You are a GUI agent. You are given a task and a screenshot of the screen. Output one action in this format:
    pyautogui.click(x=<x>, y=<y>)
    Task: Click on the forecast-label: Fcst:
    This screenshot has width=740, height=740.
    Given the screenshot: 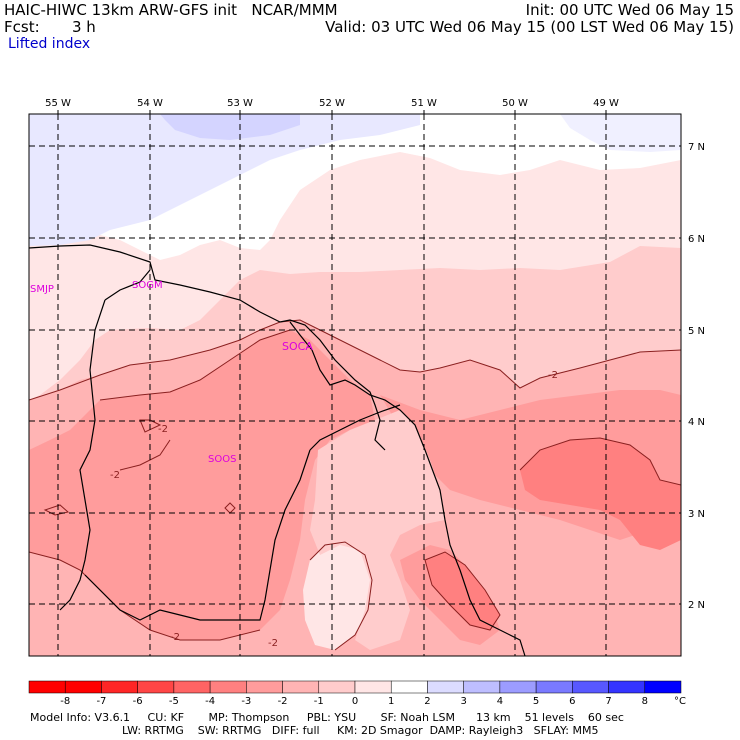 What is the action you would take?
    pyautogui.click(x=22, y=27)
    